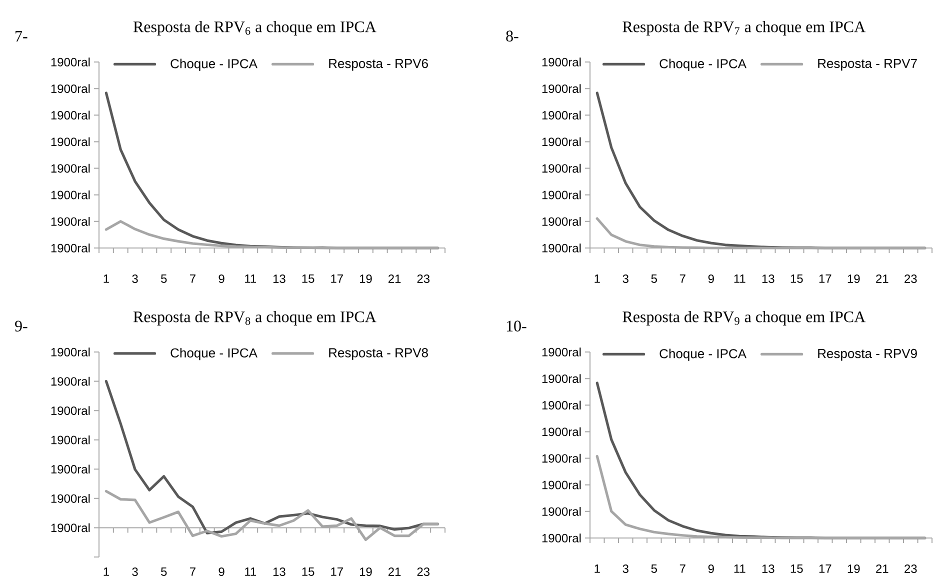 The width and height of the screenshot is (935, 581). Describe the element at coordinates (254, 28) in the screenshot. I see `chart-title: Resposta de RPV$_{6}$ a choque em IPCA` at that location.